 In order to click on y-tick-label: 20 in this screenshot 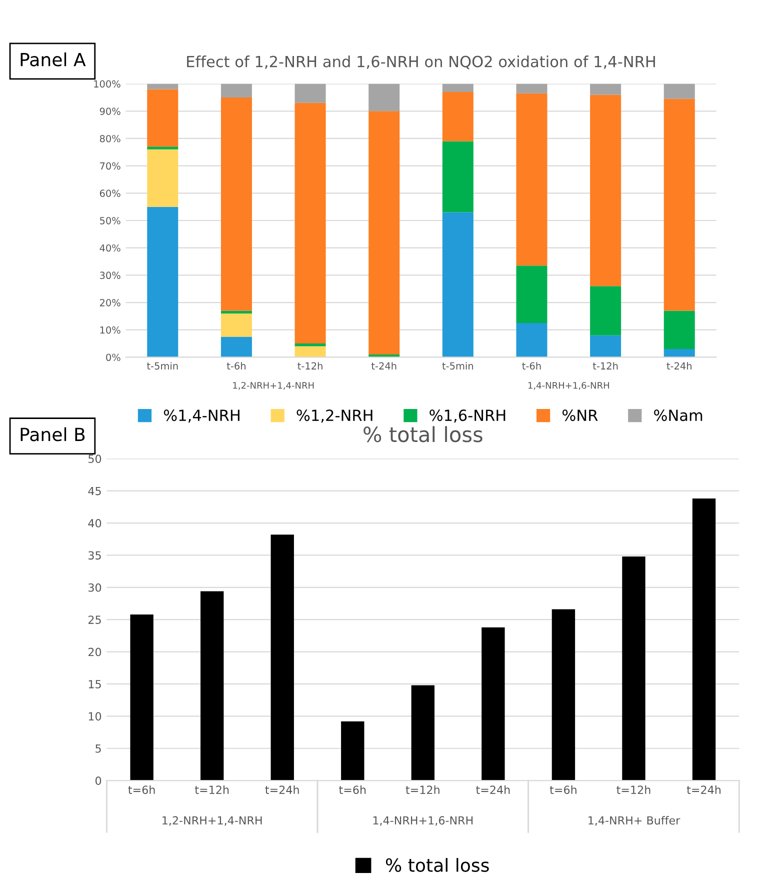, I will do `click(95, 652)`.